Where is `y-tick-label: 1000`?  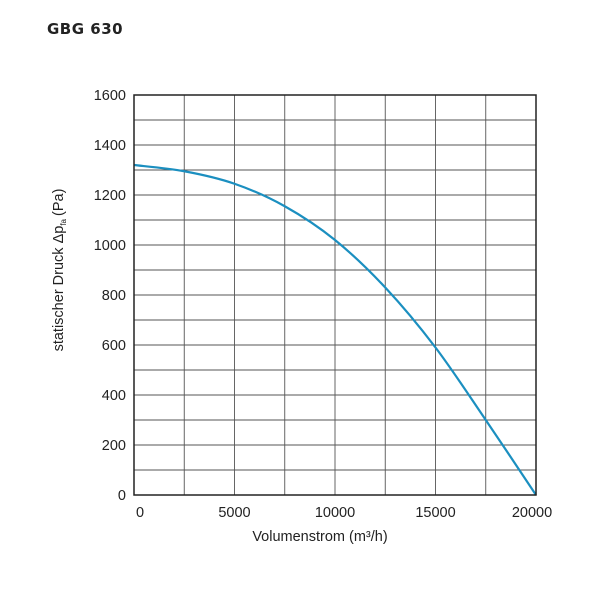
y-tick-label: 1000 is located at coordinates (110, 246).